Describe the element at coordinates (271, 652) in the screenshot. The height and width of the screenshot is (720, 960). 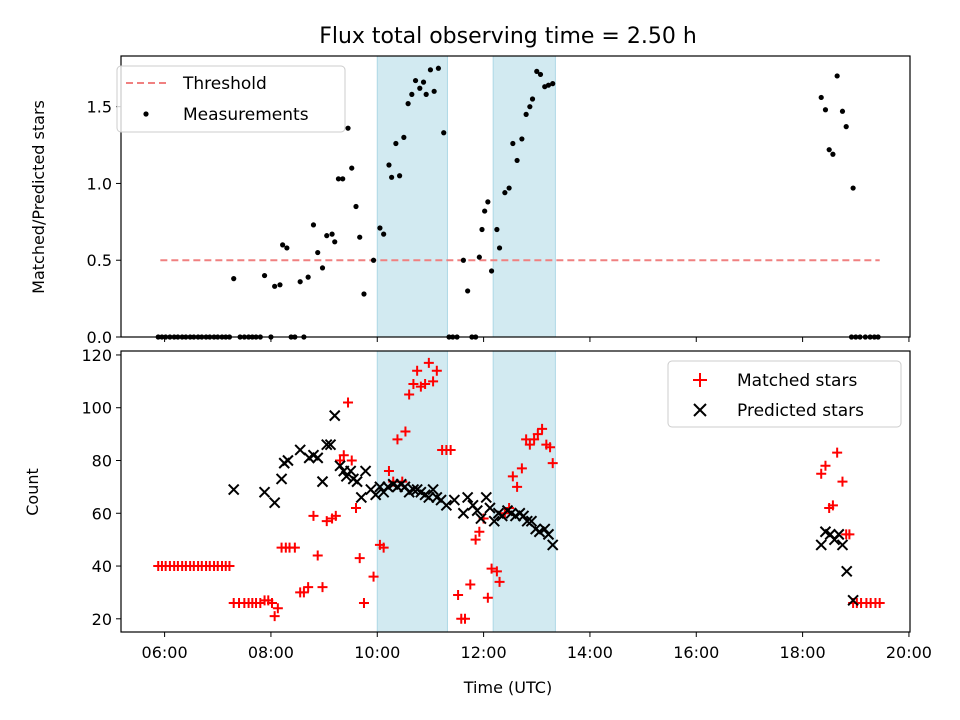
I see `bottom-xtick-label: 08:00` at that location.